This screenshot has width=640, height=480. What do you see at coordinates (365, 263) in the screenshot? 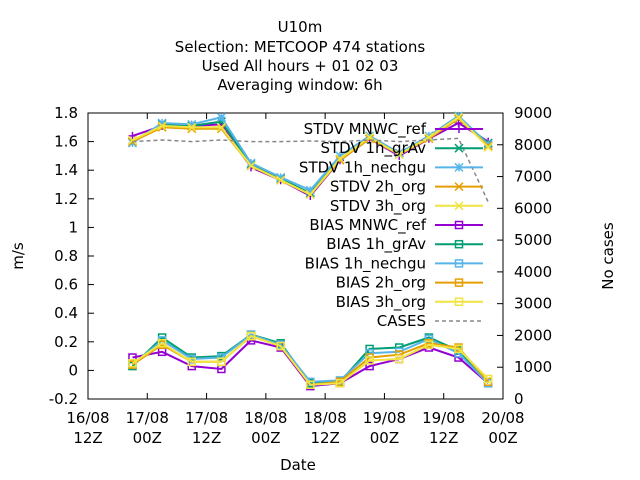
I see `legend-label: BIAS 1h_nechgu` at bounding box center [365, 263].